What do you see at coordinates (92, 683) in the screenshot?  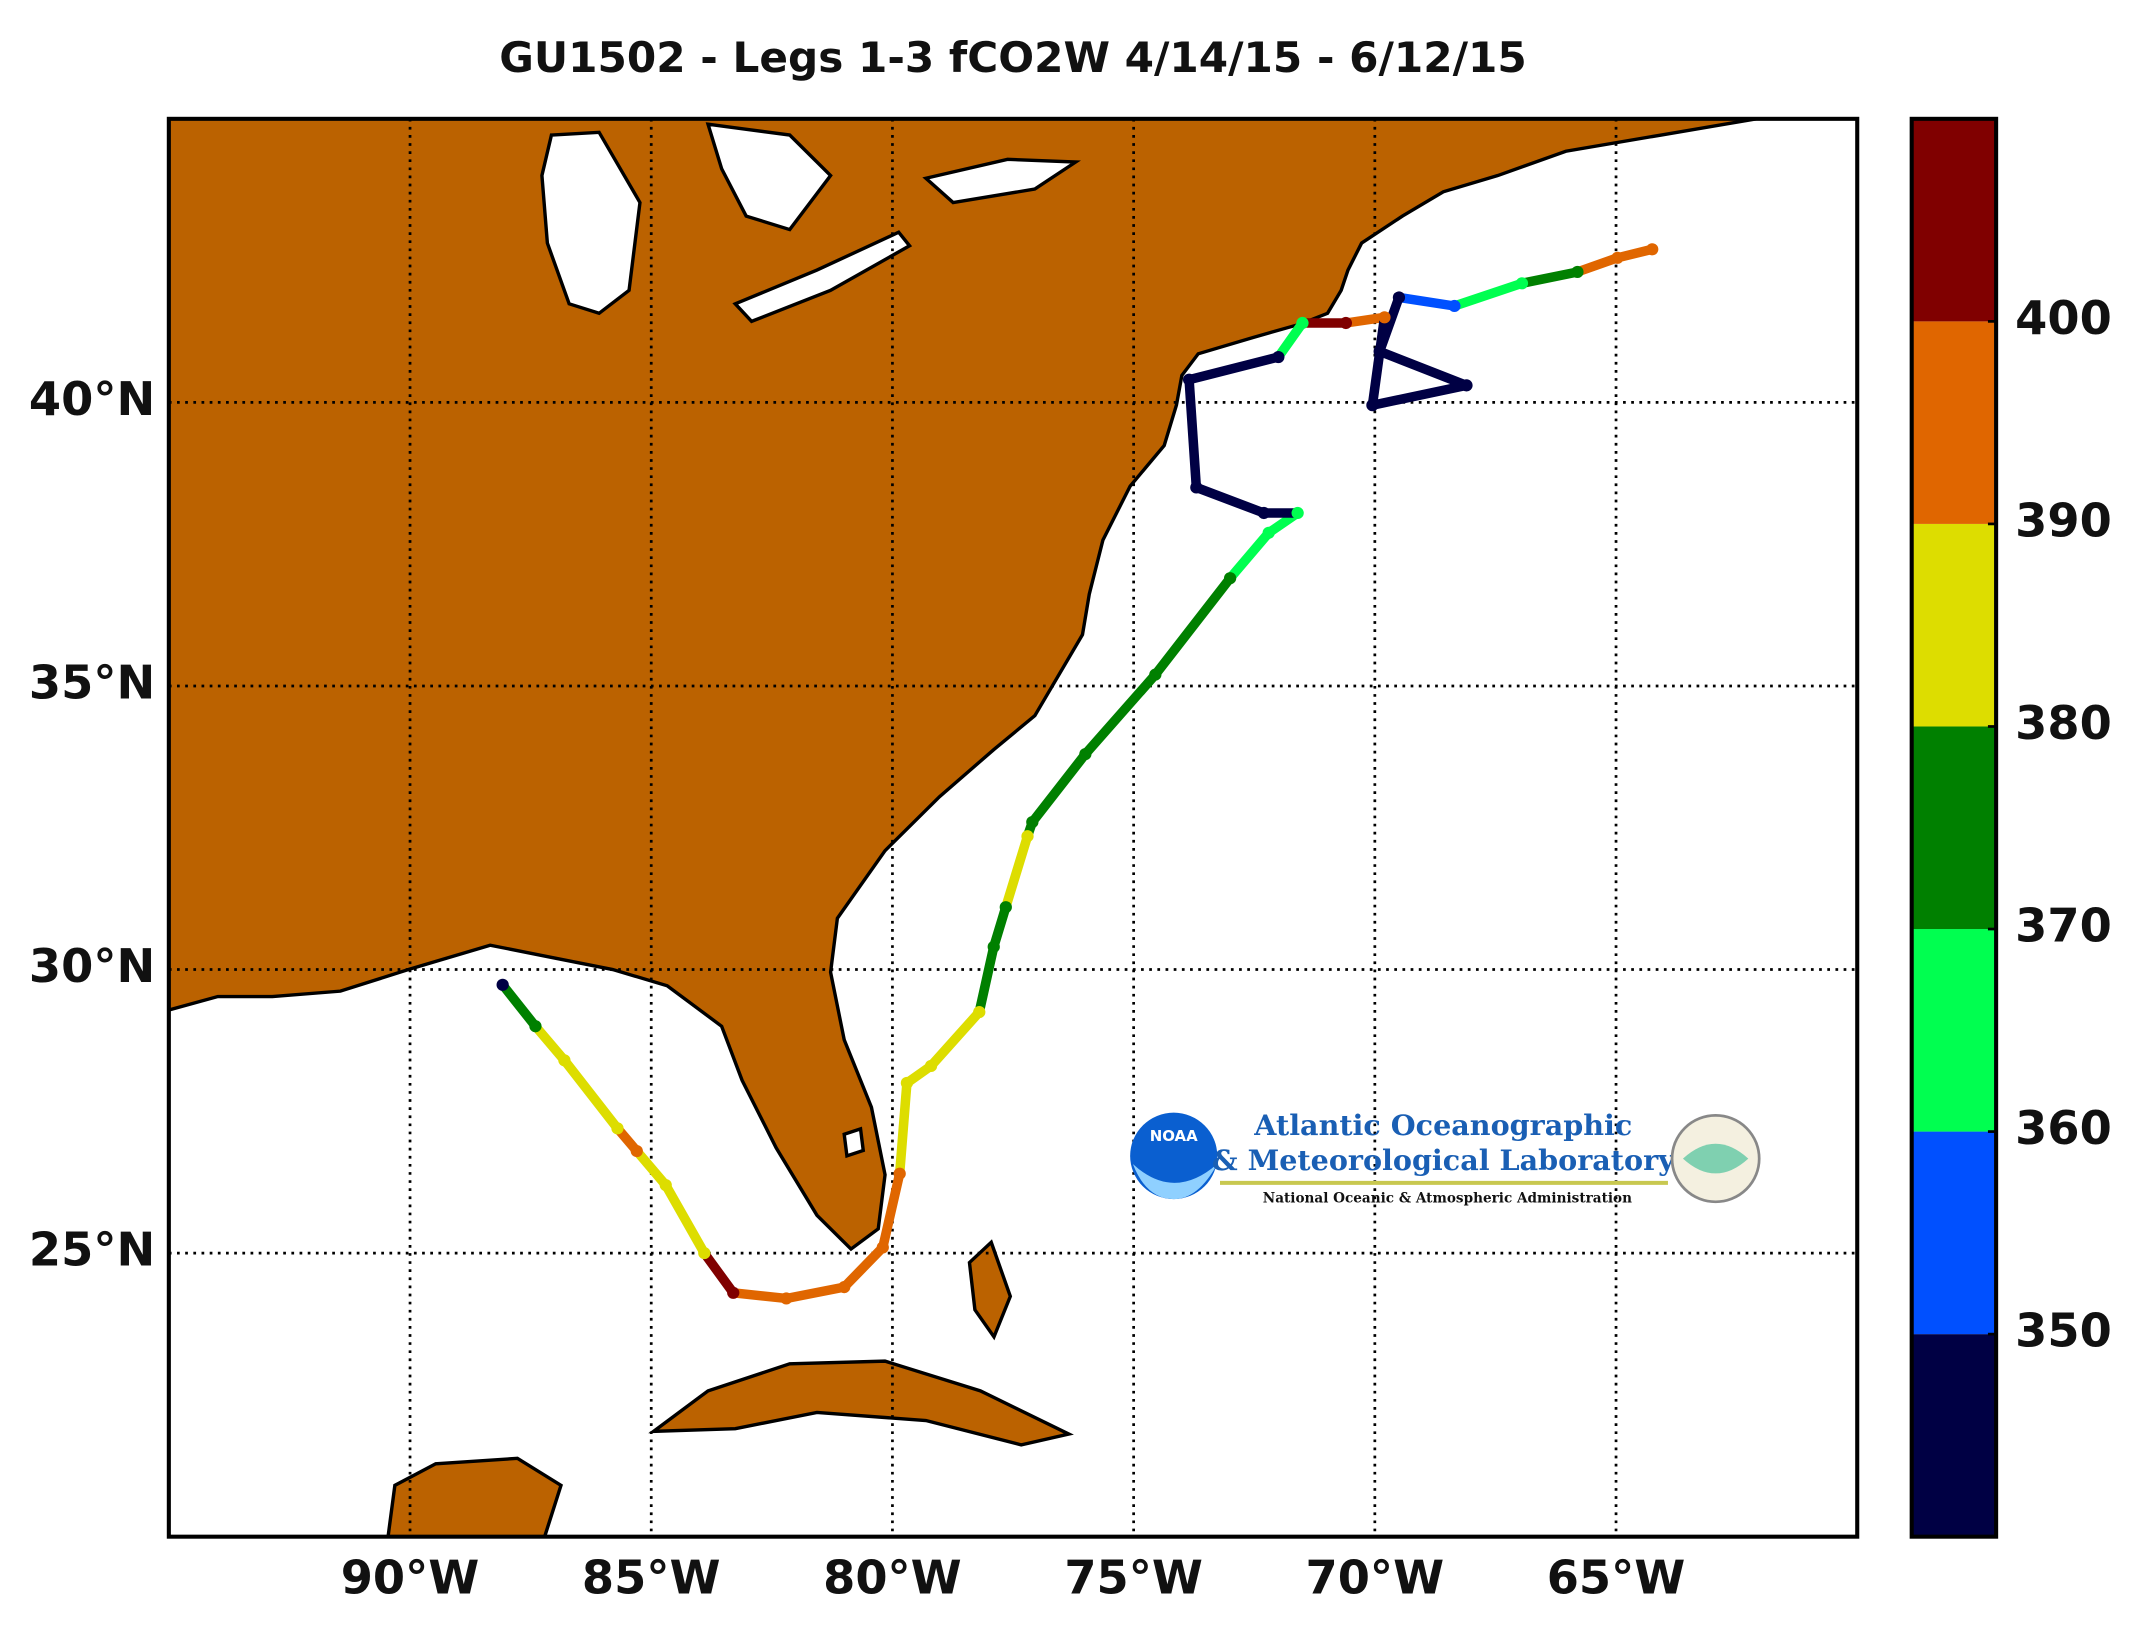 I see `y-tick-label: 35°N` at bounding box center [92, 683].